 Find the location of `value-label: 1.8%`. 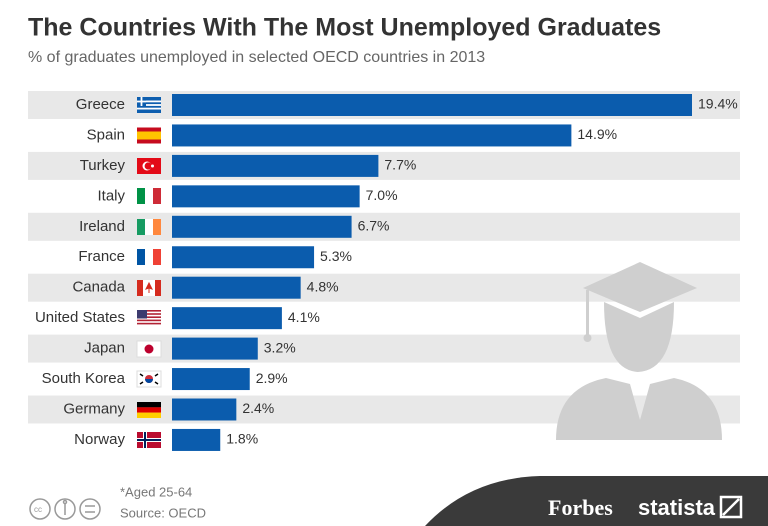

value-label: 1.8% is located at coordinates (242, 439).